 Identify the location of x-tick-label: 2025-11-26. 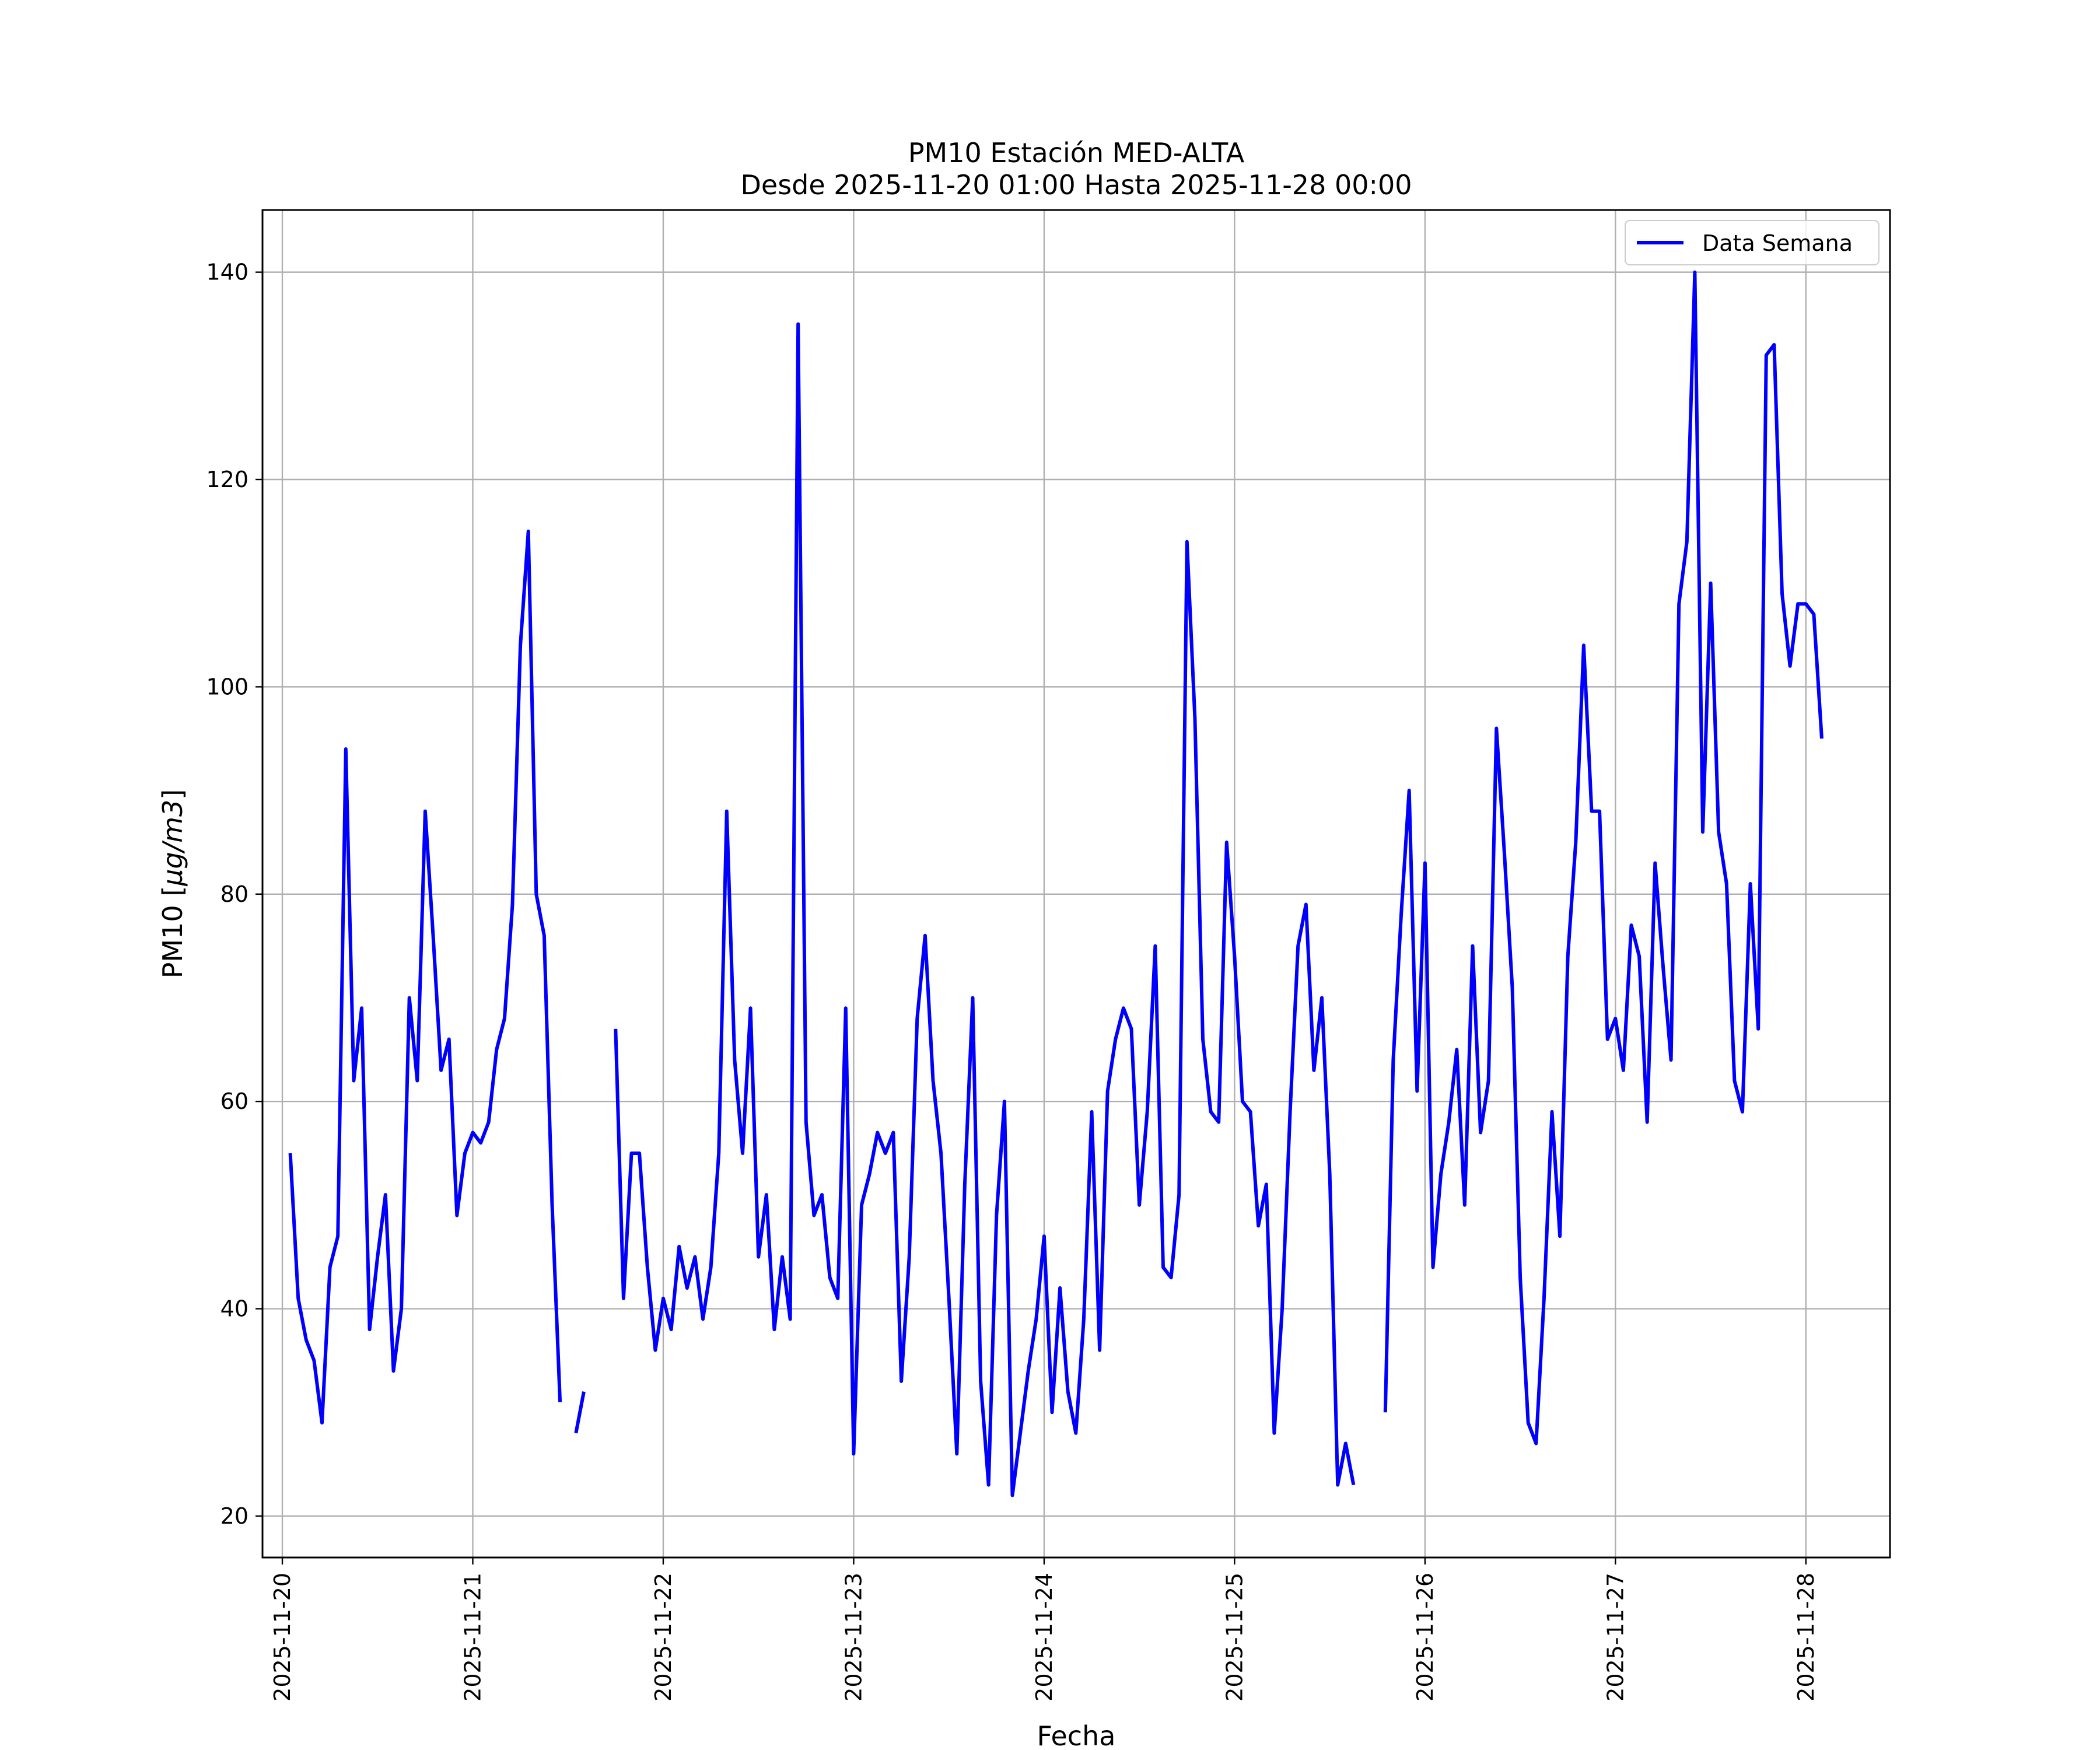
(1425, 1637).